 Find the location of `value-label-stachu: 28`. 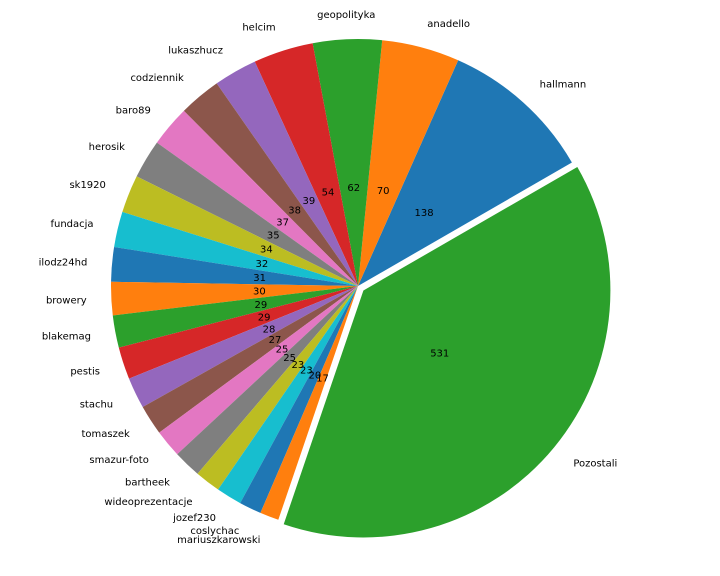

value-label-stachu: 28 is located at coordinates (269, 329).